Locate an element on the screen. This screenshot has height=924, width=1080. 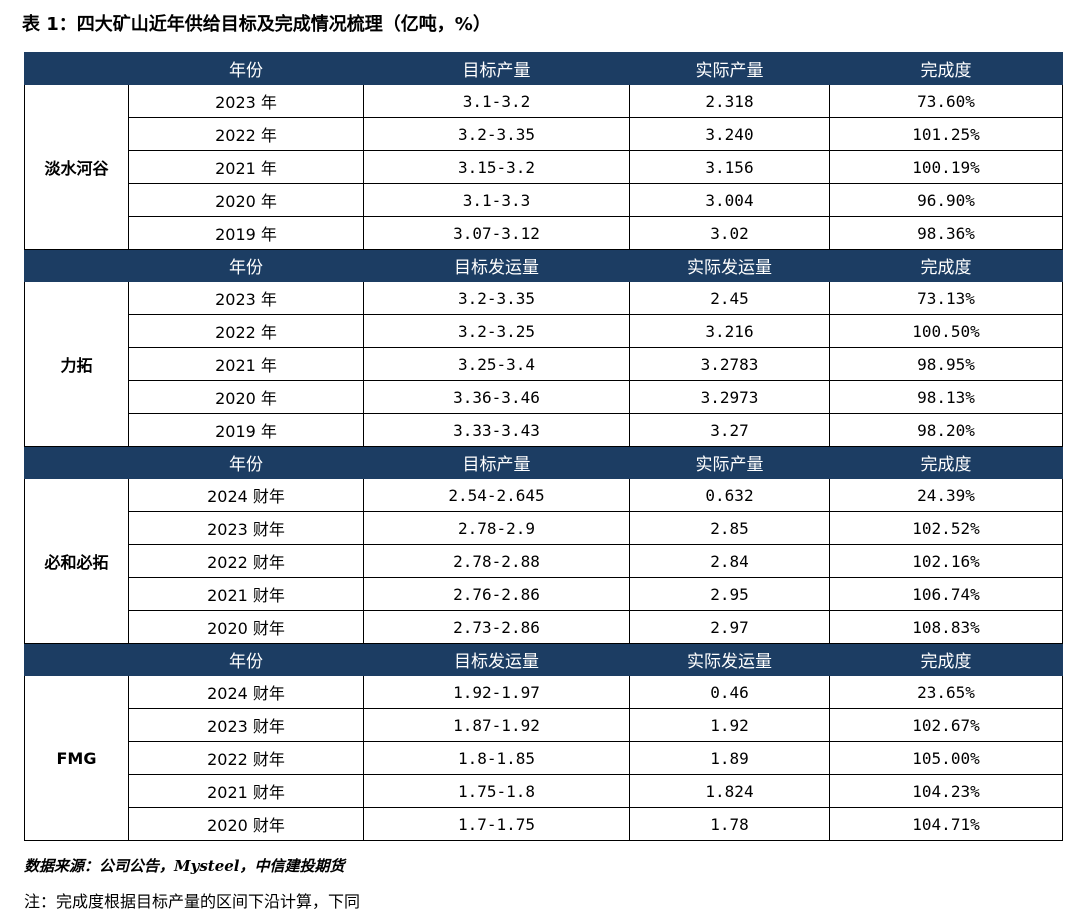
actual-cell: 2.85 is located at coordinates (729, 528).